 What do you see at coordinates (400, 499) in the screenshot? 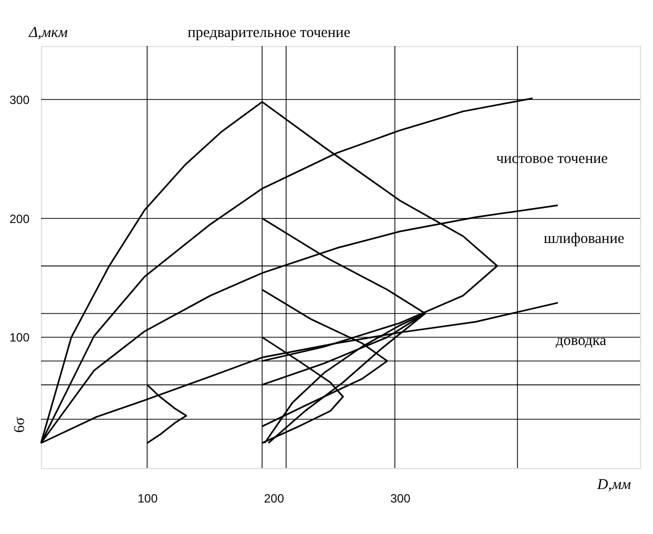
I see `x-tick-label: 300` at bounding box center [400, 499].